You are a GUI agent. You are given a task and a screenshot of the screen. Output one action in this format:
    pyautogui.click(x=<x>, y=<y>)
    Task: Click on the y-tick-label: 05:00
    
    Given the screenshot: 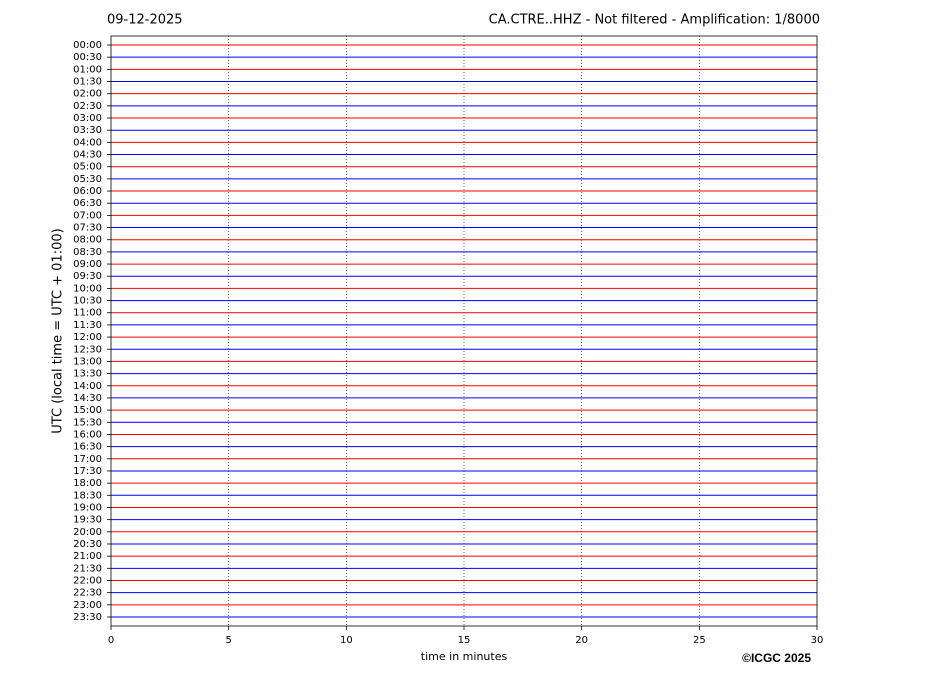 What is the action you would take?
    pyautogui.click(x=87, y=167)
    